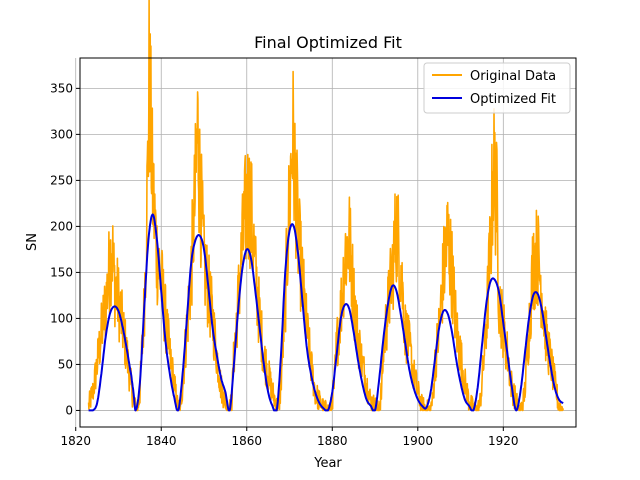 This screenshot has width=640, height=480. Describe the element at coordinates (328, 42) in the screenshot. I see `chart-title: Final Optimized Fit` at that location.